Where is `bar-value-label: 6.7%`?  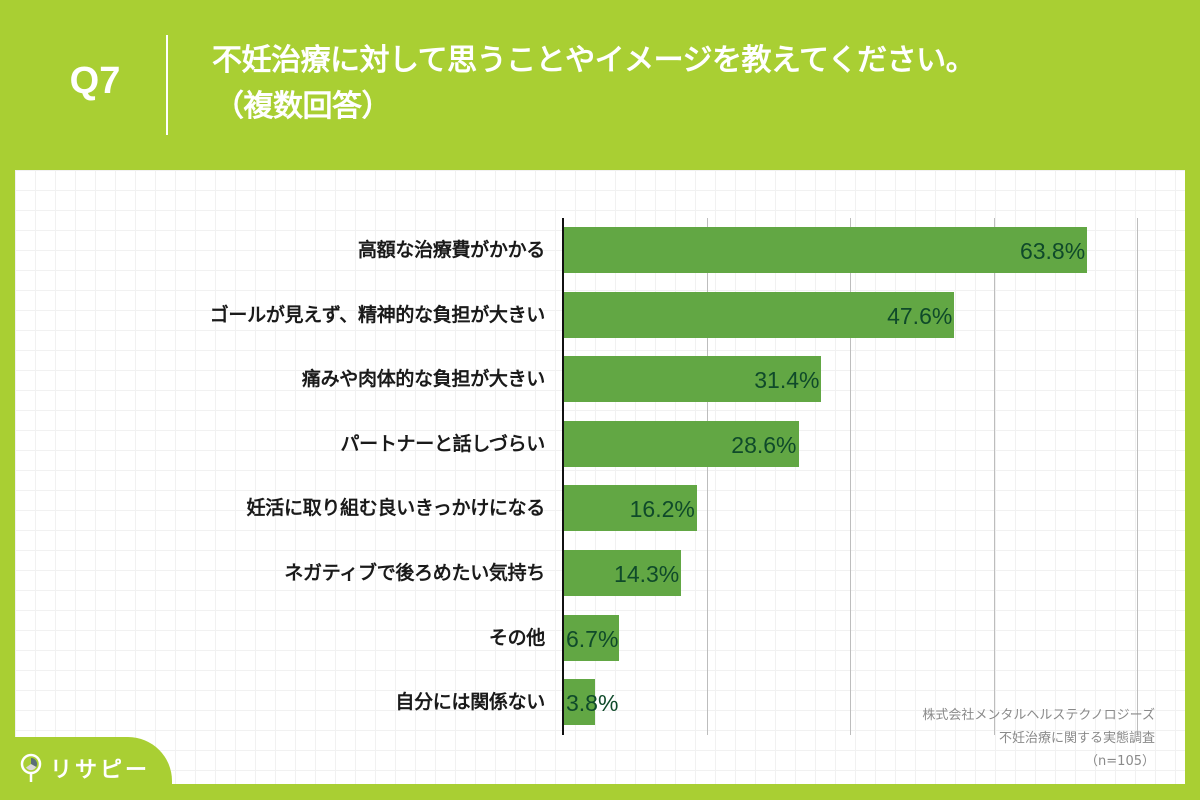 bar-value-label: 6.7% is located at coordinates (592, 638).